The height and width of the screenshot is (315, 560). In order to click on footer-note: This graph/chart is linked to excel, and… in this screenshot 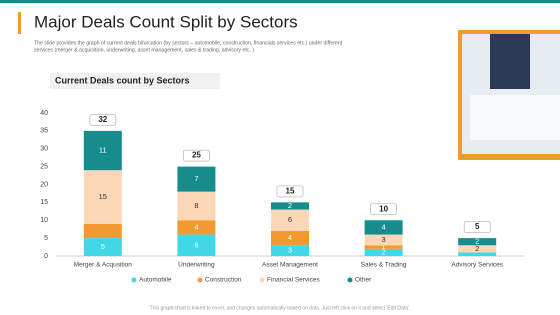, I will do `click(280, 308)`.